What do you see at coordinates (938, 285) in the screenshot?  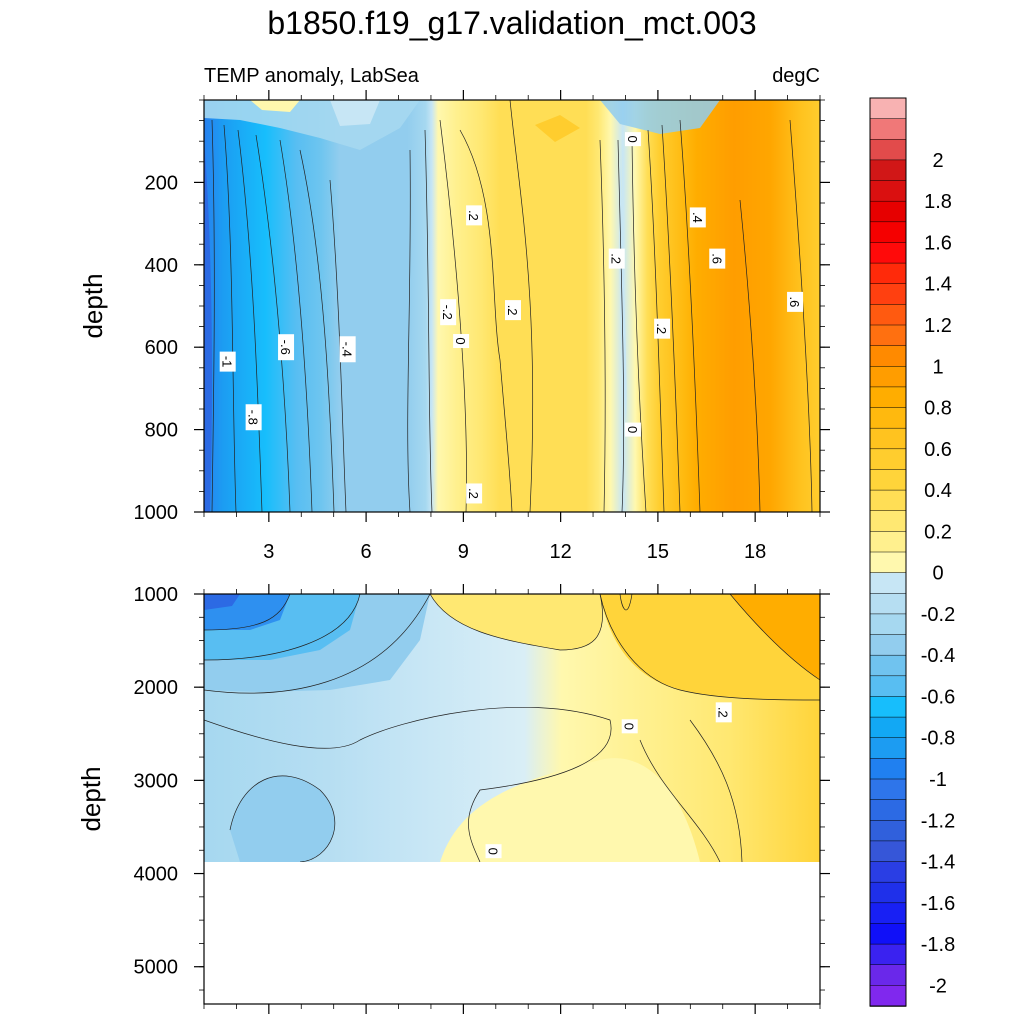 I see `colorbar-tick-label: 1.4` at bounding box center [938, 285].